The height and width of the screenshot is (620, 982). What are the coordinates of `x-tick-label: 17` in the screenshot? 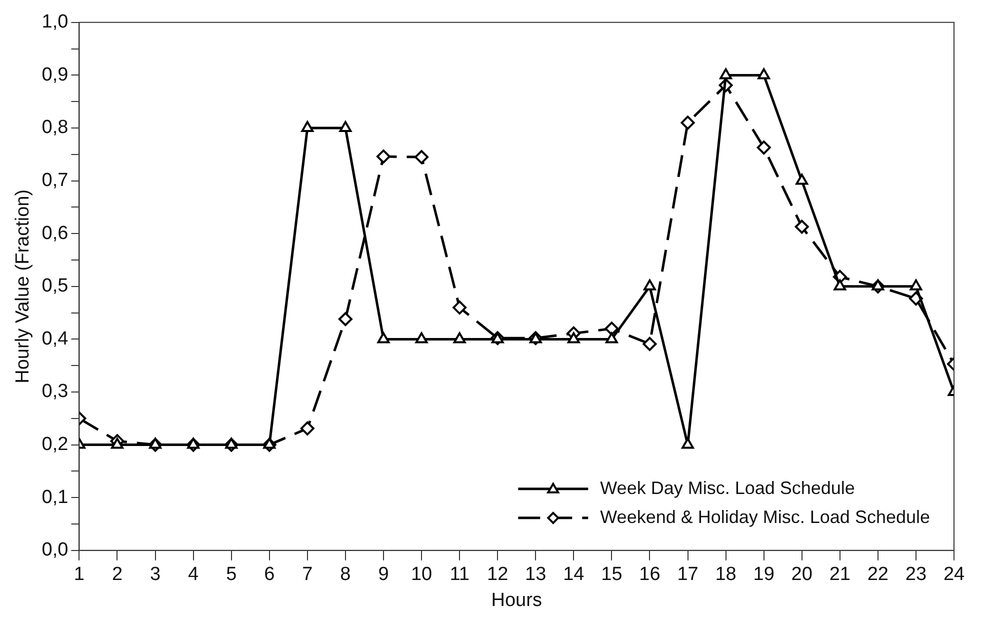 It's located at (687, 575).